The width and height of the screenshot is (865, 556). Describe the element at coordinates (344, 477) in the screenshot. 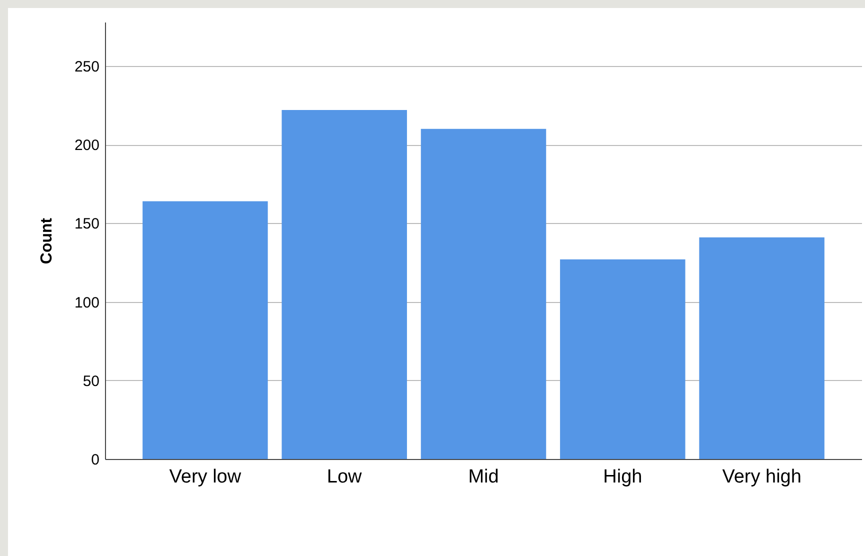

I see `x-tick-label: Low` at that location.